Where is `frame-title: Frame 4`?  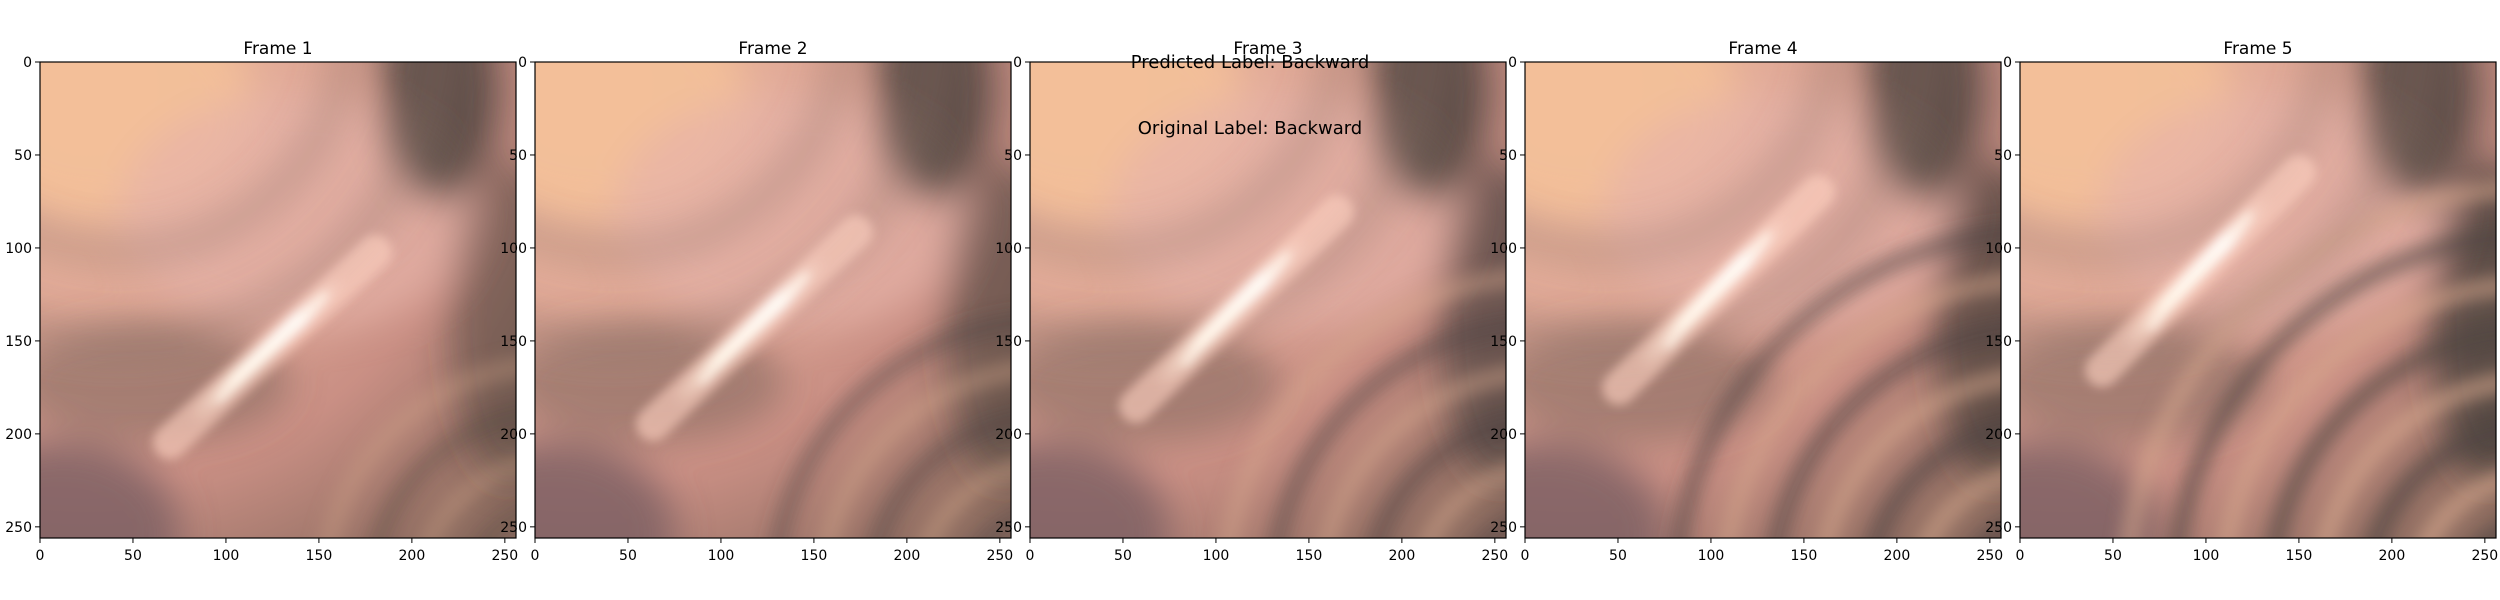
frame-title: Frame 4 is located at coordinates (1762, 49).